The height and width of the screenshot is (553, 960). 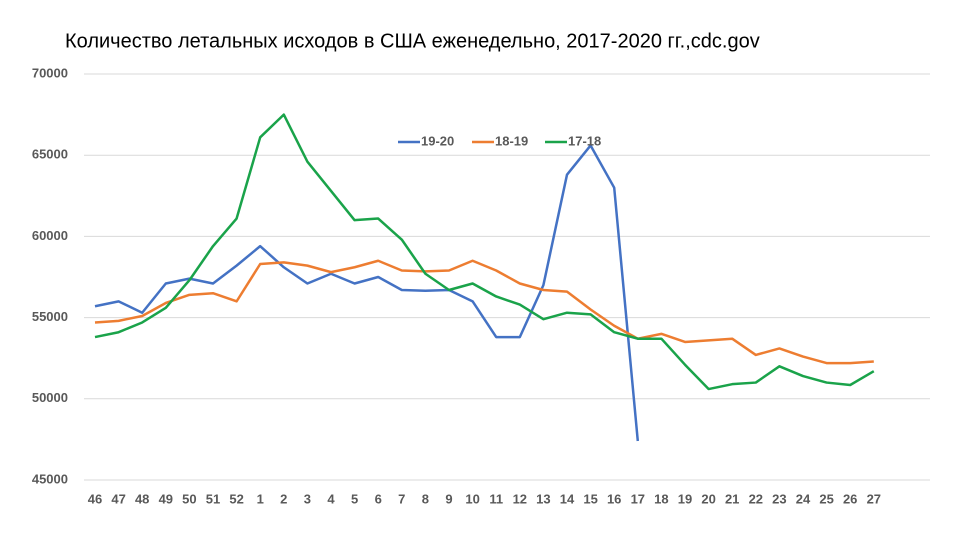 What do you see at coordinates (661, 498) in the screenshot?
I see `x-tick-label: 18` at bounding box center [661, 498].